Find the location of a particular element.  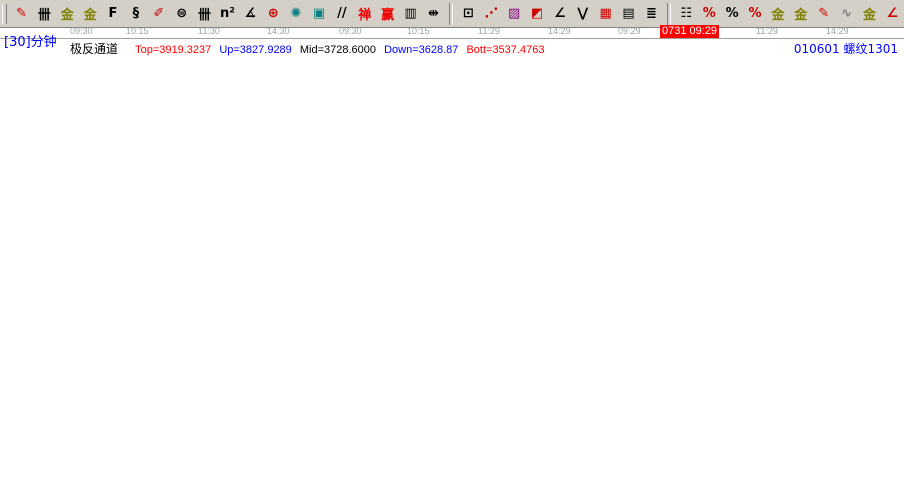

gann-box-icon: ▨ is located at coordinates (514, 13).